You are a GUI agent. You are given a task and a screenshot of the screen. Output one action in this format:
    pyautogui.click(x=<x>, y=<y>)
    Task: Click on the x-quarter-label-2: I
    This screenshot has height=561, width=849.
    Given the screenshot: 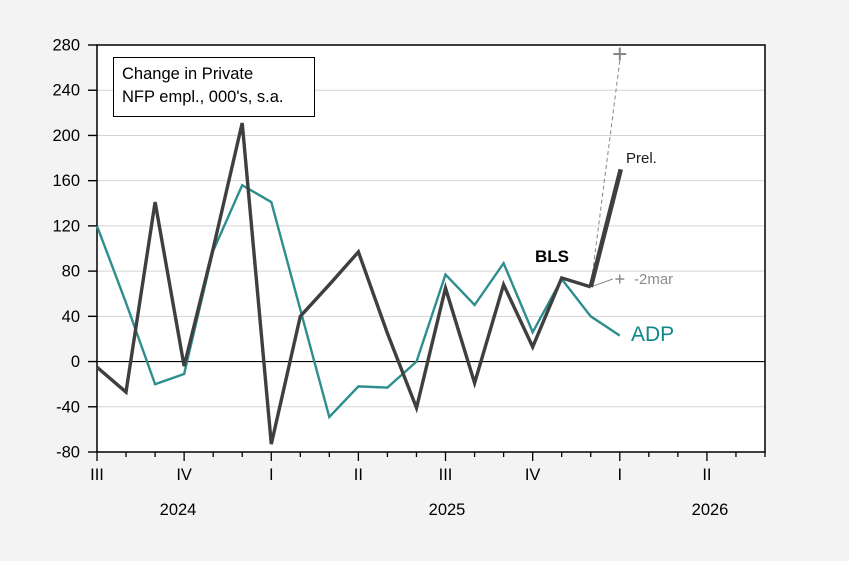 What is the action you would take?
    pyautogui.click(x=271, y=475)
    